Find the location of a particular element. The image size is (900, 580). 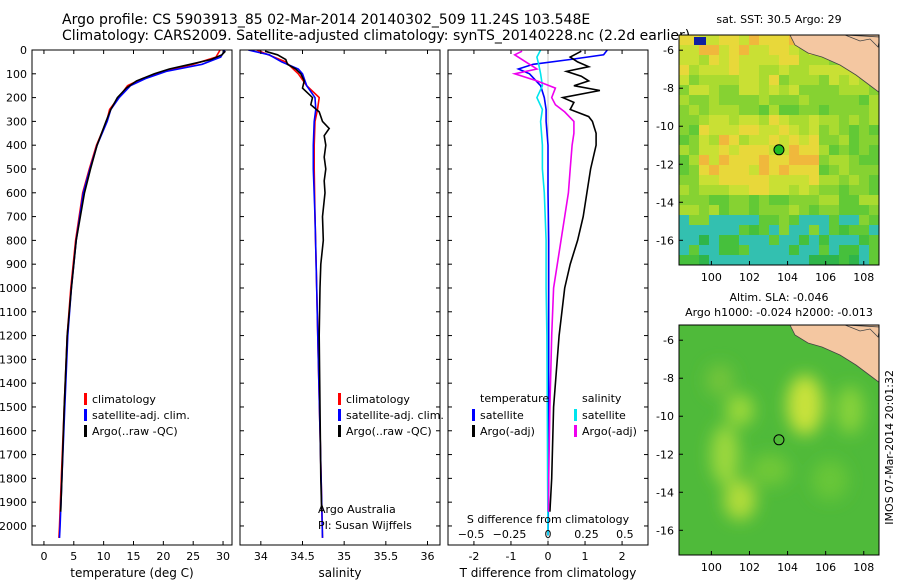

x-tick-label: 10 is located at coordinates (104, 556).